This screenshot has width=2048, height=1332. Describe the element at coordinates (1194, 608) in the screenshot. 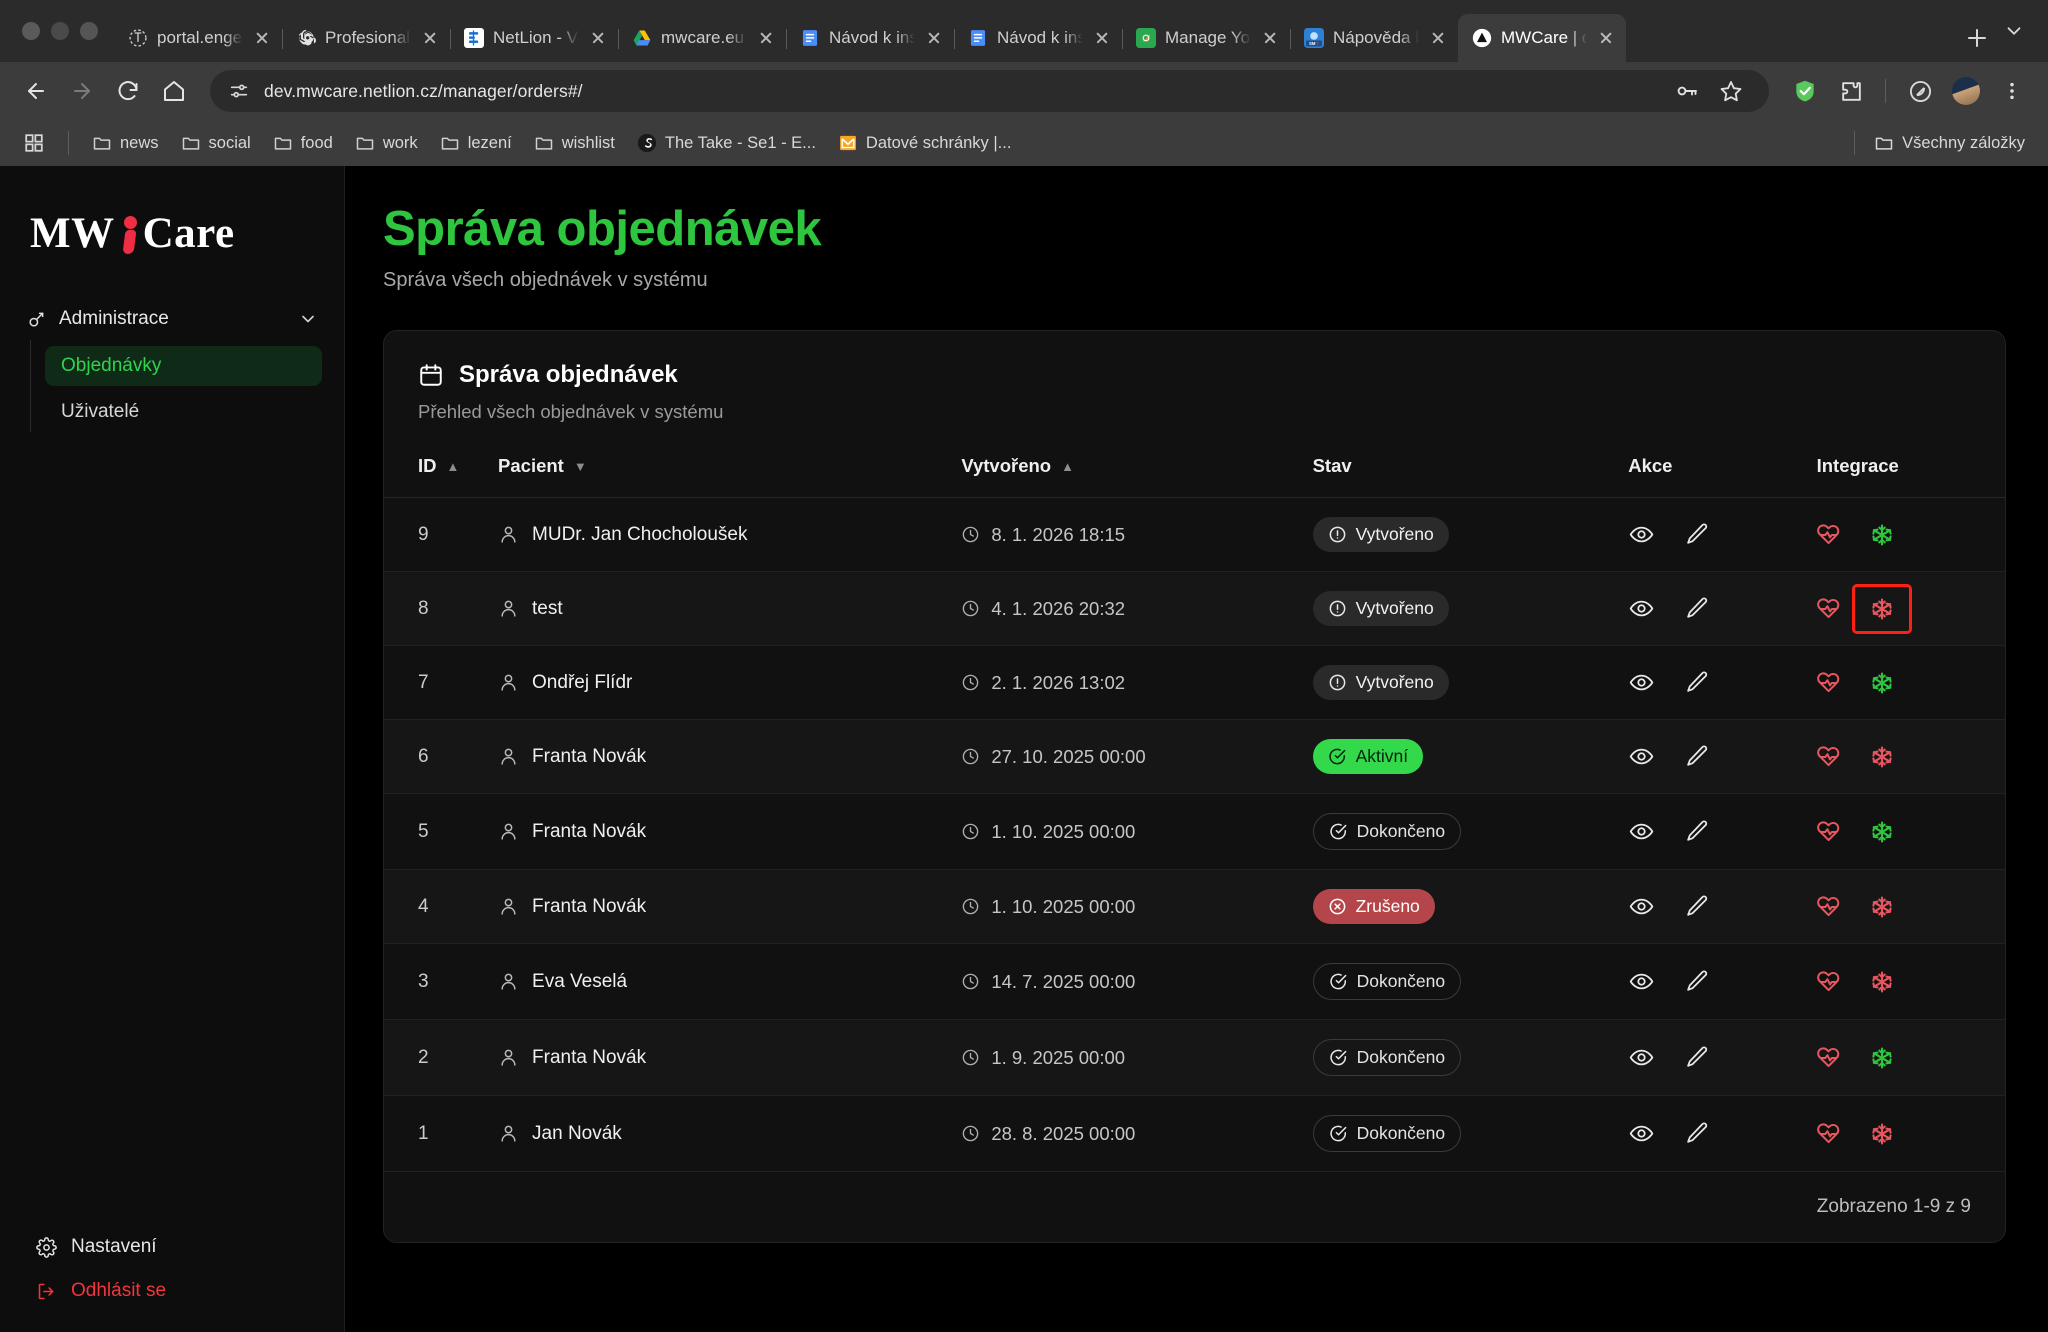

I see `table-row: 8 test 4. 1. 2026 20:32 Vytvořeno` at that location.